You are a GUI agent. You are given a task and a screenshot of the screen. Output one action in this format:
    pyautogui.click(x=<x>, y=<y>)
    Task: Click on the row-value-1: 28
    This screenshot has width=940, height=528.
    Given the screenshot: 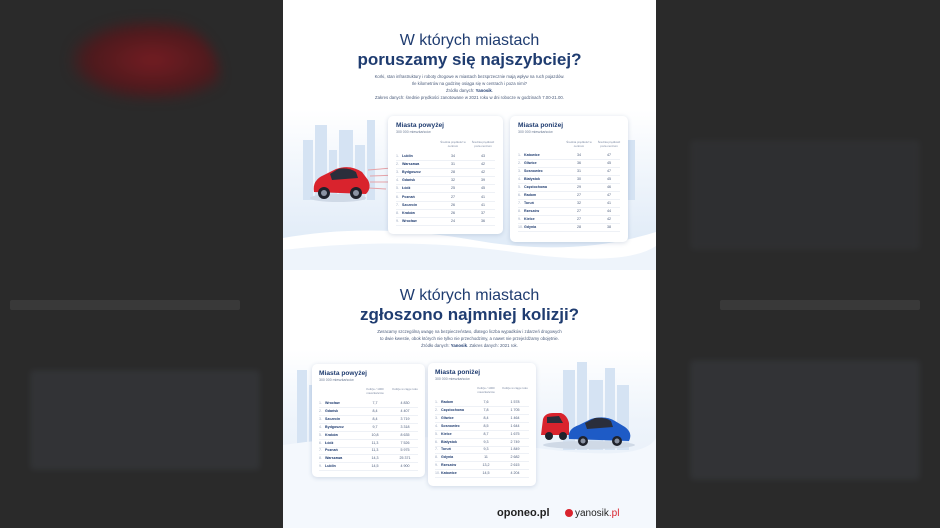 What is the action you would take?
    pyautogui.click(x=453, y=172)
    